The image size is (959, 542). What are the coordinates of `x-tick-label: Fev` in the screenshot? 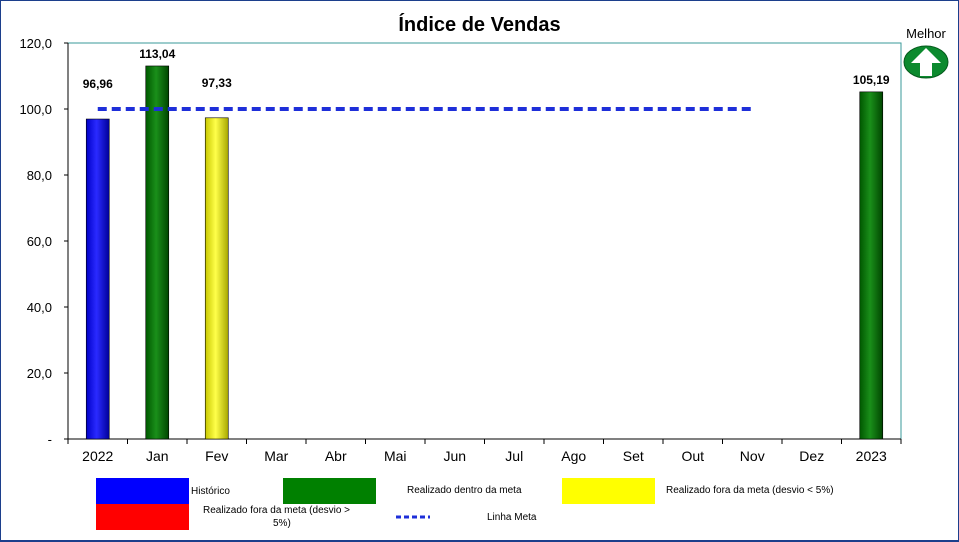 It's located at (216, 456).